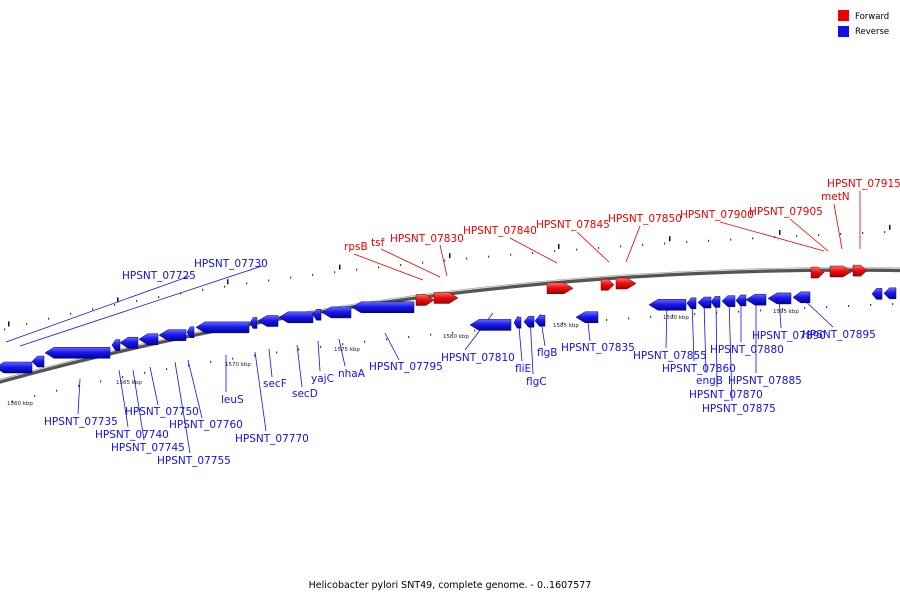 This screenshot has width=900, height=600. Describe the element at coordinates (162, 412) in the screenshot. I see `gene-label: HPSNT_07750` at that location.